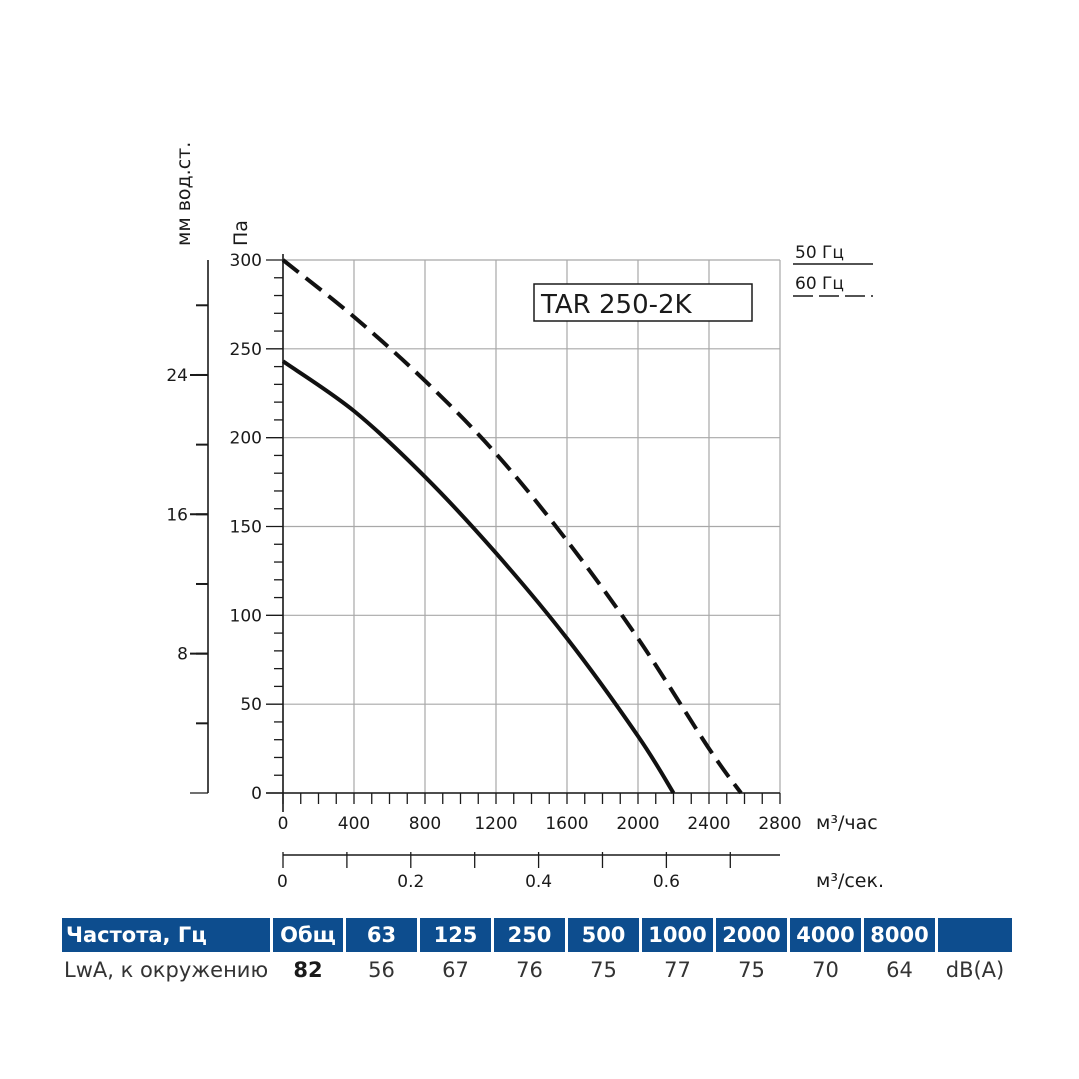 The width and height of the screenshot is (1079, 1079). What do you see at coordinates (566, 824) in the screenshot?
I see `x-tick-label: 1600` at bounding box center [566, 824].